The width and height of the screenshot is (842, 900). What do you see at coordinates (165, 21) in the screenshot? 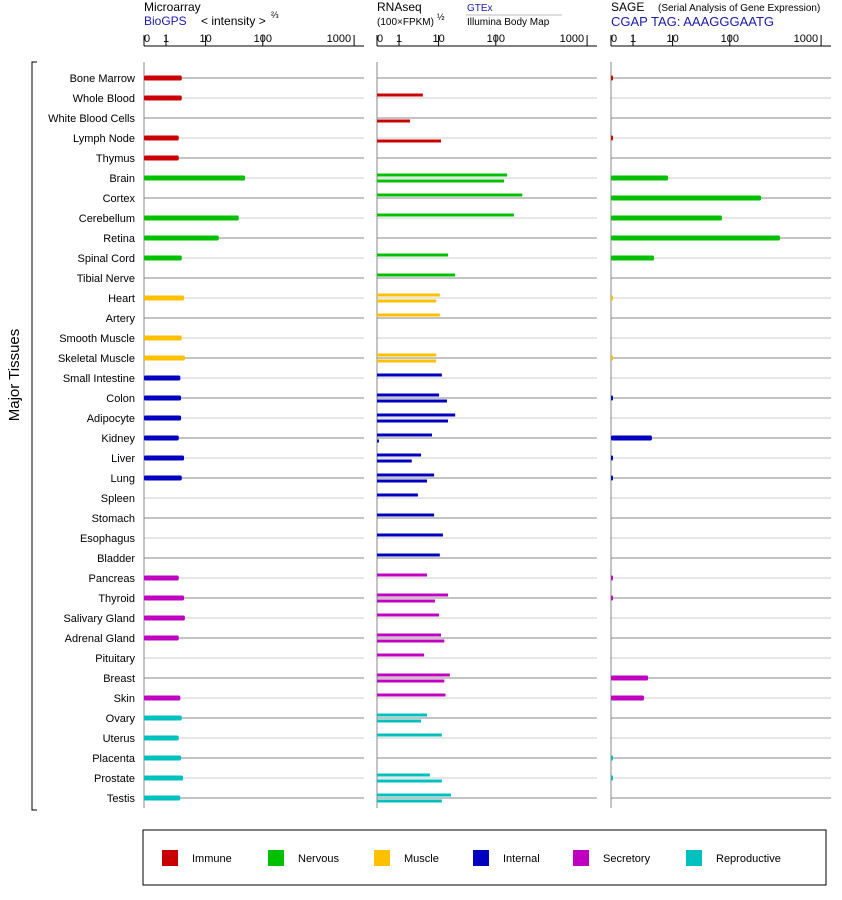
I see `biogps-link: BioGPS` at bounding box center [165, 21].